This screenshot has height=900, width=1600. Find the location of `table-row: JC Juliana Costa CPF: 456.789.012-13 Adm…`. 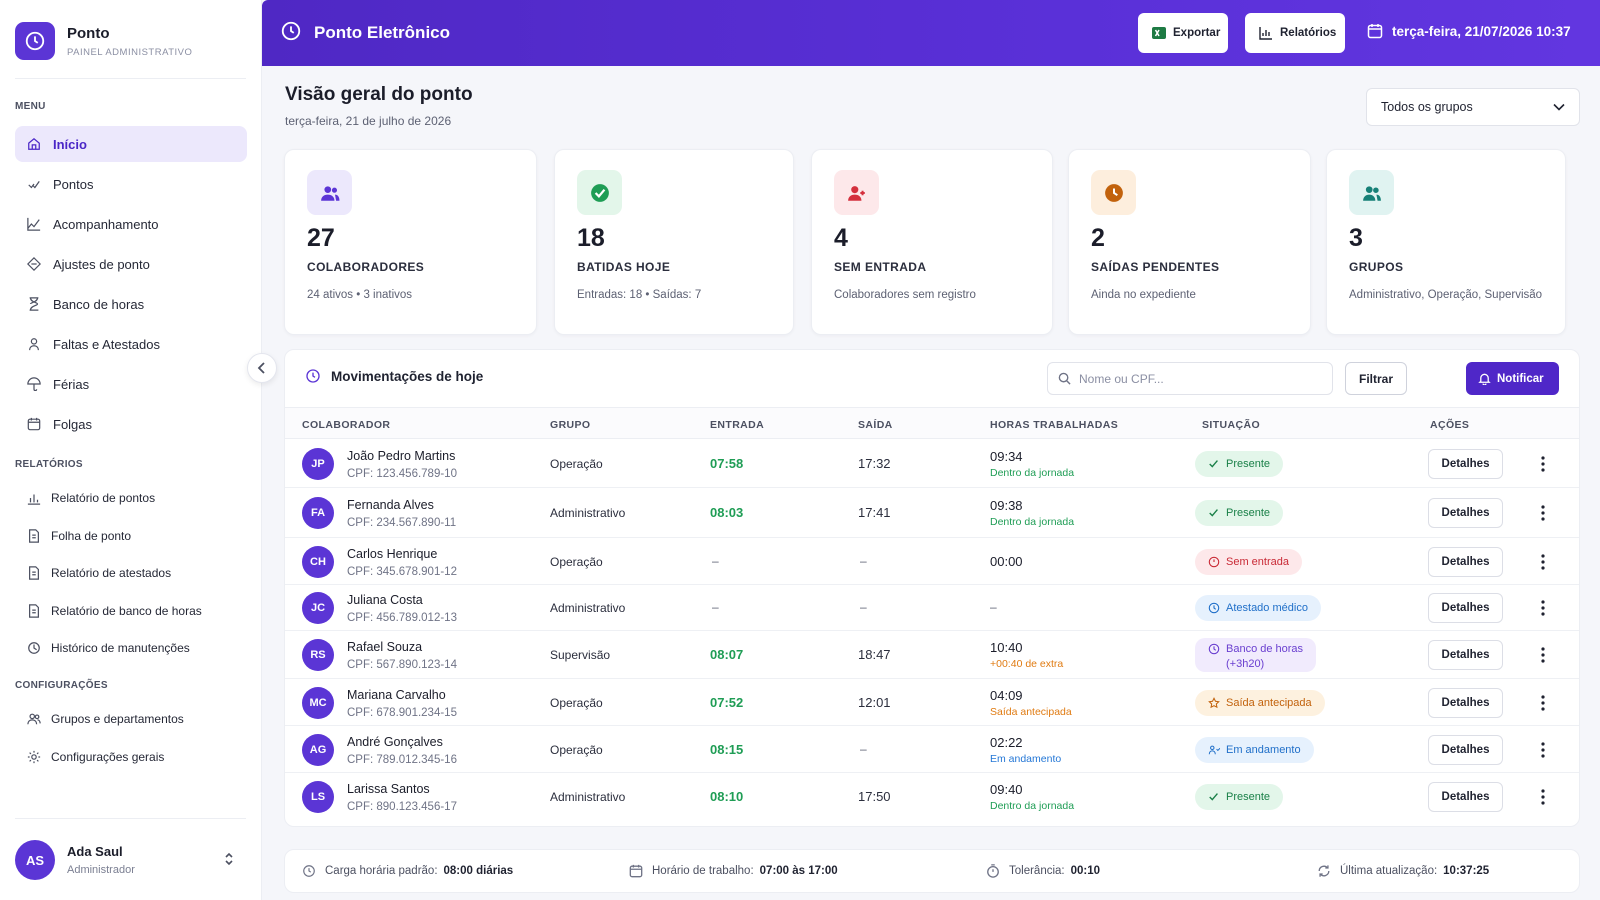

table-row: JC Juliana Costa CPF: 456.789.012-13 Adm… is located at coordinates (932, 608).